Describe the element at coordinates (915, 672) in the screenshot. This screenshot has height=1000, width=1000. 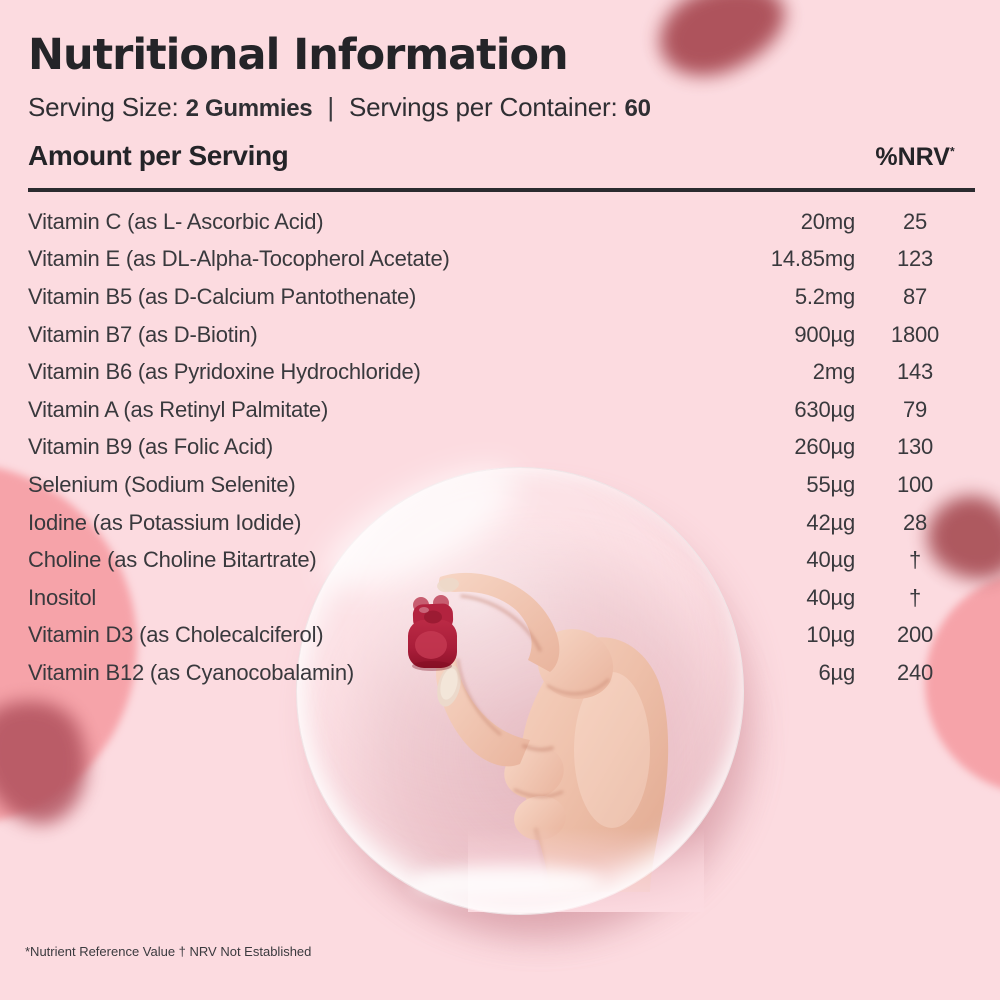
I see `nutrient-nrv: 240` at that location.